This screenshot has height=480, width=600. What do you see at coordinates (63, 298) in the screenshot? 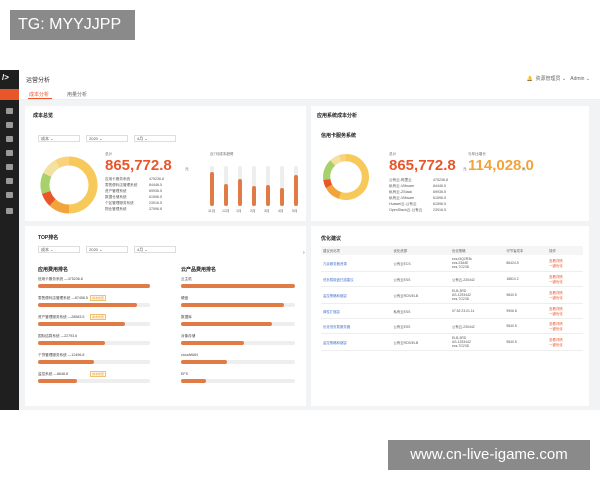
I see `ranking-label: 零售便利店管理系统 —87458.5` at bounding box center [63, 298].